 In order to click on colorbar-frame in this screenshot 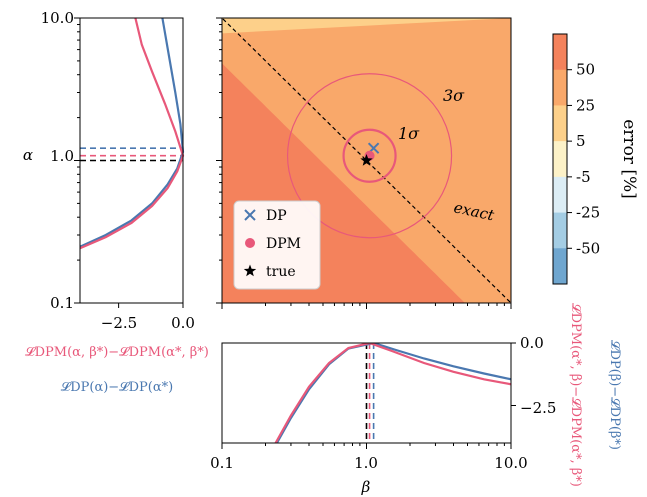, I will do `click(560, 159)`.